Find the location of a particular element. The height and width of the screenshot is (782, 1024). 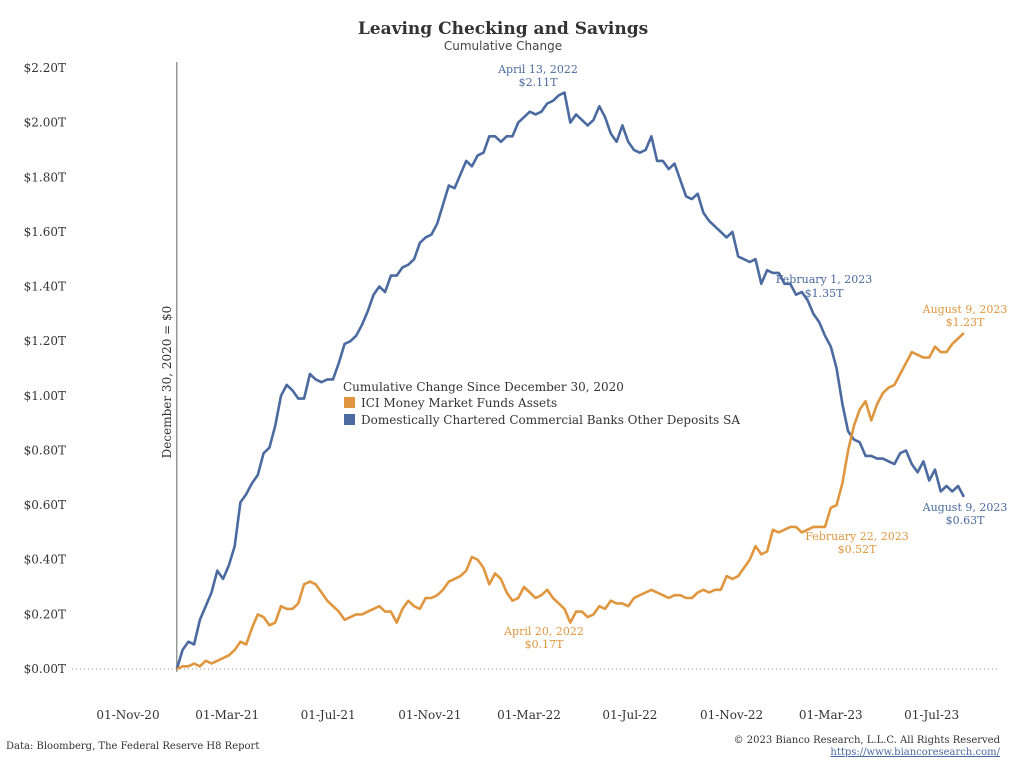

annotation-aug9-mmf-date: August 9, 2023 is located at coordinates (965, 309).